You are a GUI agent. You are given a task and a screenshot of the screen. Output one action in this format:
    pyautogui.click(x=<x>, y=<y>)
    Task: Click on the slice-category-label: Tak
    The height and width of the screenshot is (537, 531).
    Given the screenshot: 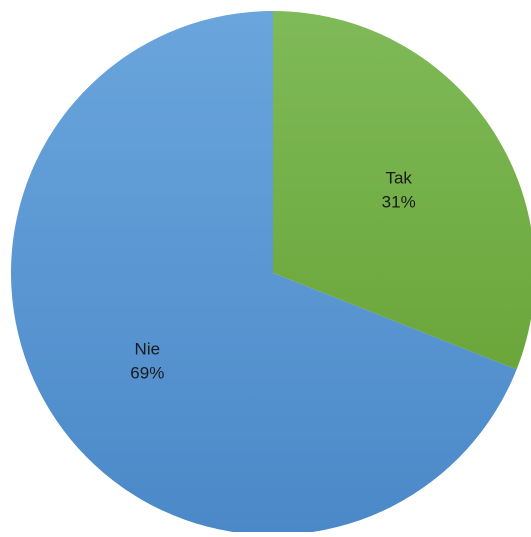 What is the action you would take?
    pyautogui.click(x=398, y=178)
    